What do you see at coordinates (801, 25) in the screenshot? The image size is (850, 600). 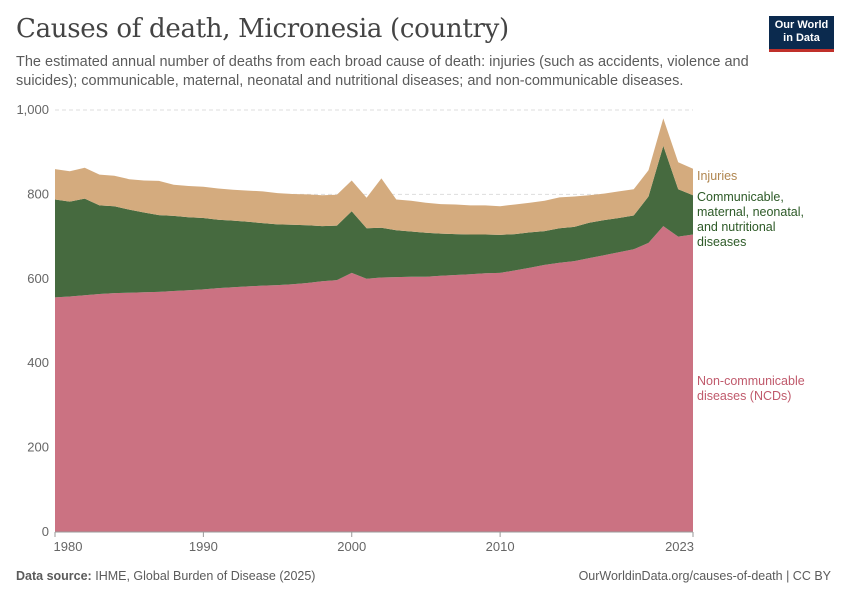 I see `logo-line-1: Our World` at bounding box center [801, 25].